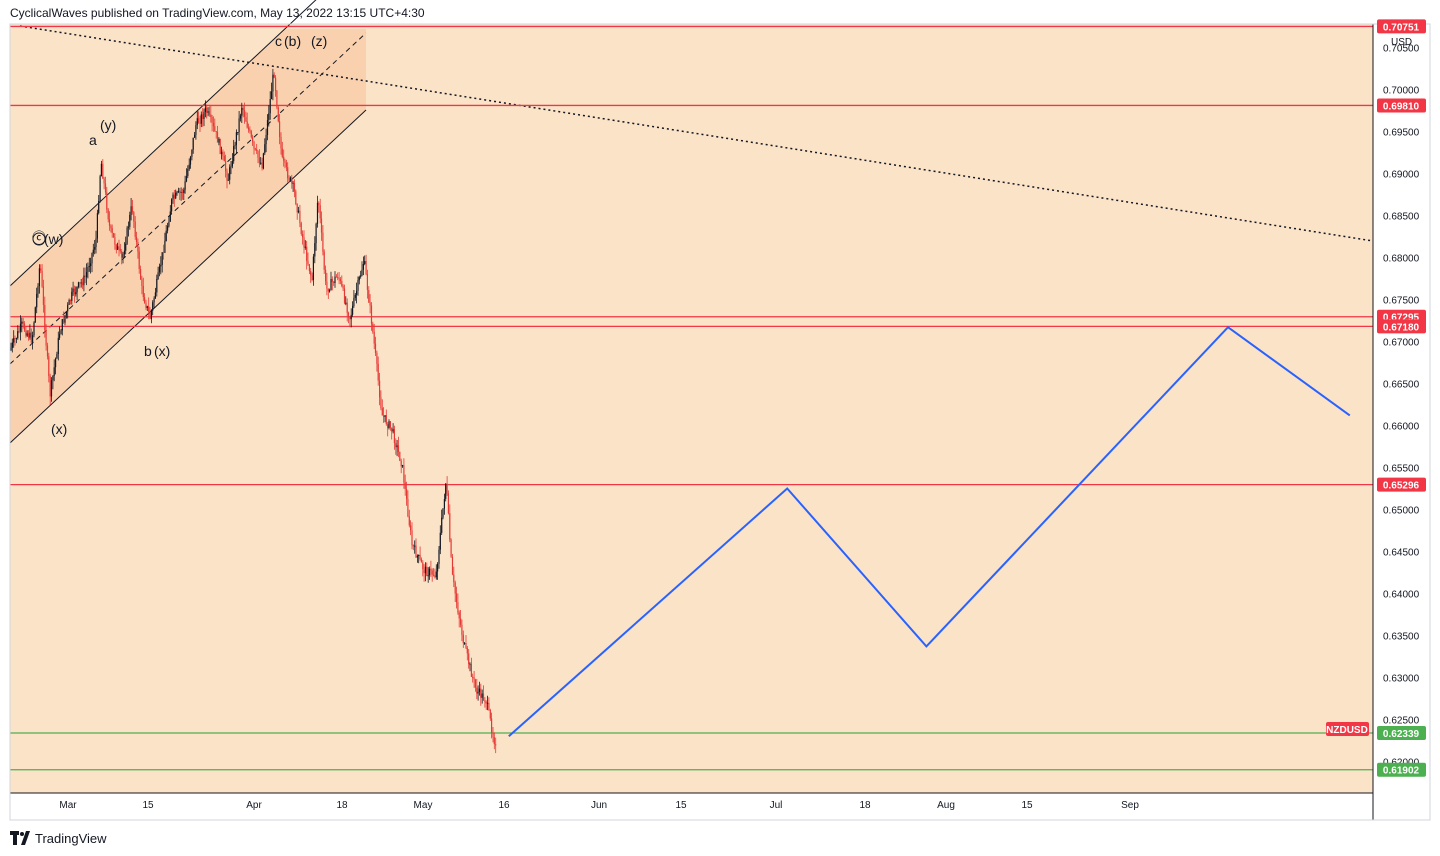 The width and height of the screenshot is (1440, 856). Describe the element at coordinates (1401, 301) in the screenshot. I see `price-tick-label: 0.67500` at that location.